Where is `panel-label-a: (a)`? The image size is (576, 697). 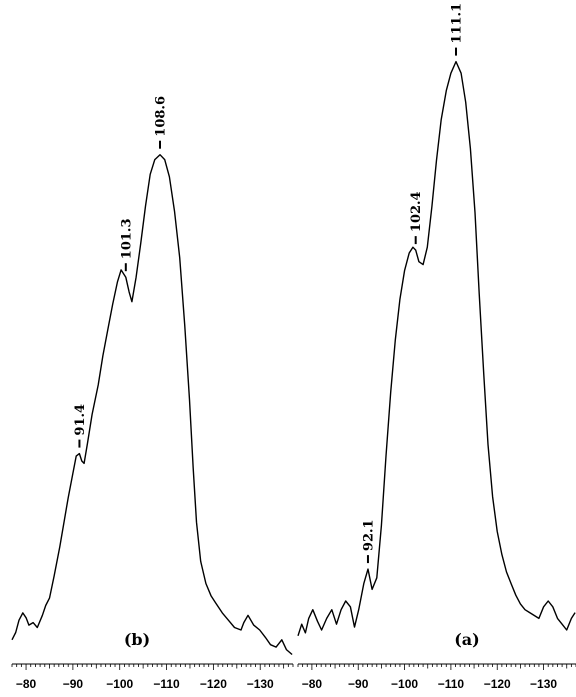
panel-label-a: (a) is located at coordinates (467, 639).